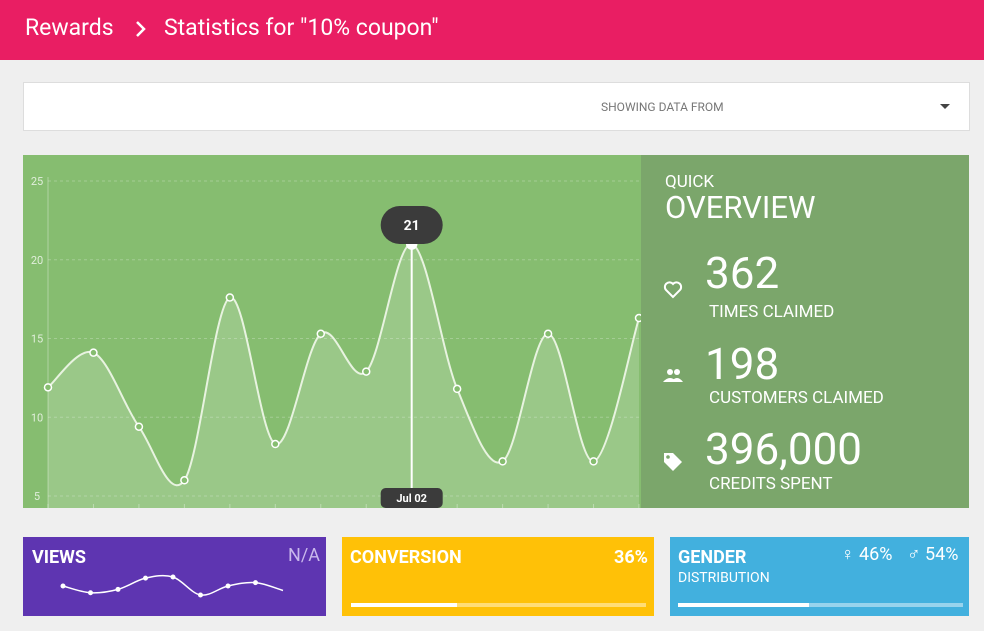 The image size is (984, 631). What do you see at coordinates (796, 398) in the screenshot?
I see `stat-label: CUSTOMERS CLAIMED` at bounding box center [796, 398].